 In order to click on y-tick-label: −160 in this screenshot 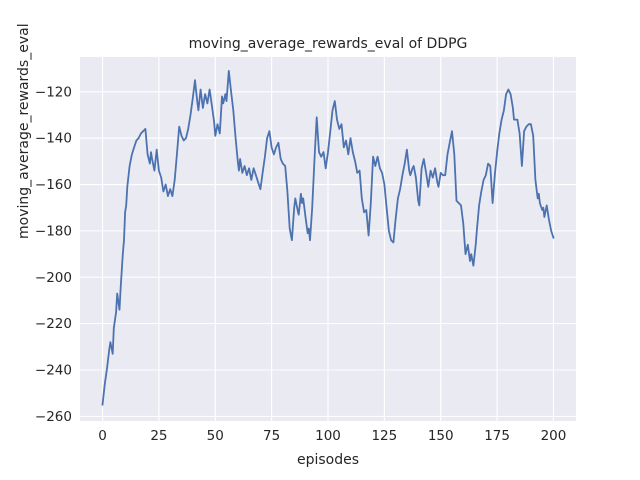, I will do `click(53, 185)`.